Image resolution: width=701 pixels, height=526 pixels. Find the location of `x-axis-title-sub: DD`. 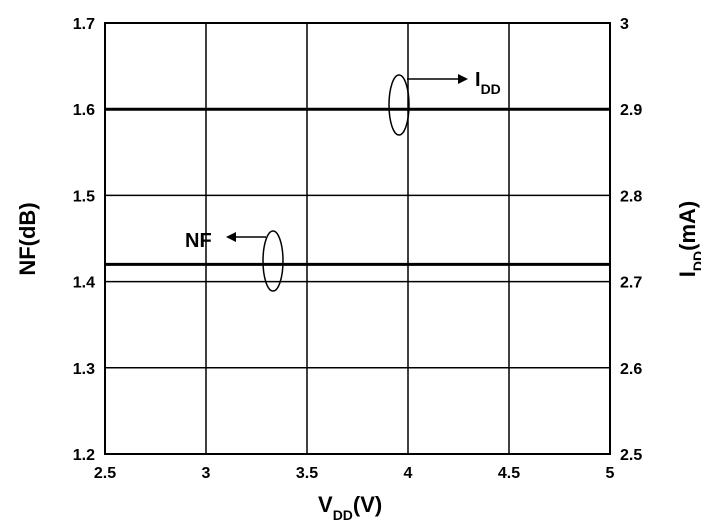

x-axis-title-sub: DD is located at coordinates (343, 515).